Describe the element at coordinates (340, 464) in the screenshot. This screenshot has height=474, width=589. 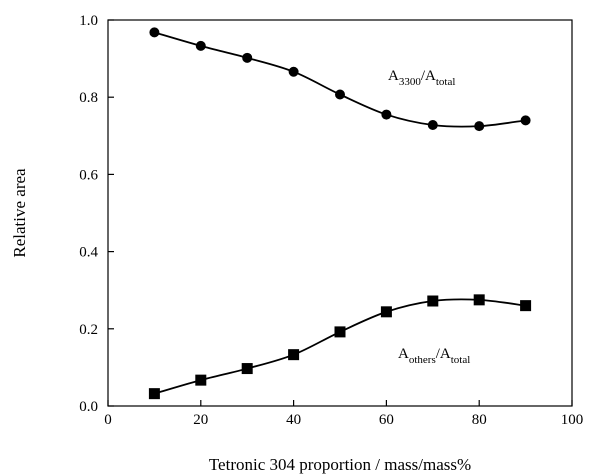
I see `x-axis-label: Tetronic 304 proportion / mass/mass%` at that location.